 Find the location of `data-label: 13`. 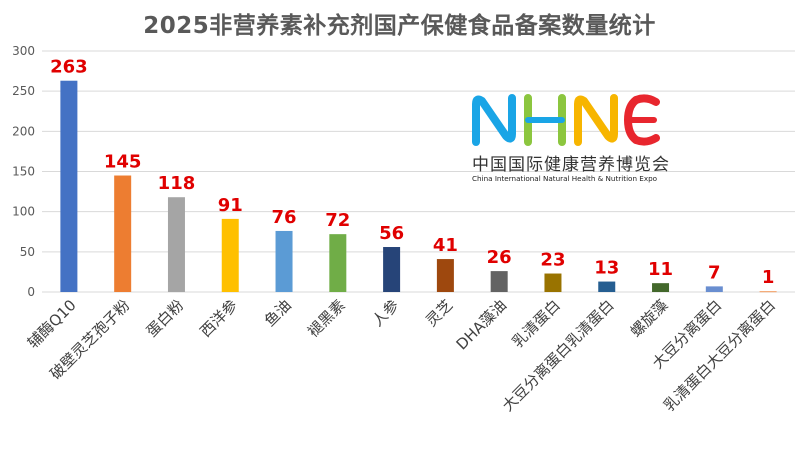

data-label: 13 is located at coordinates (606, 268).